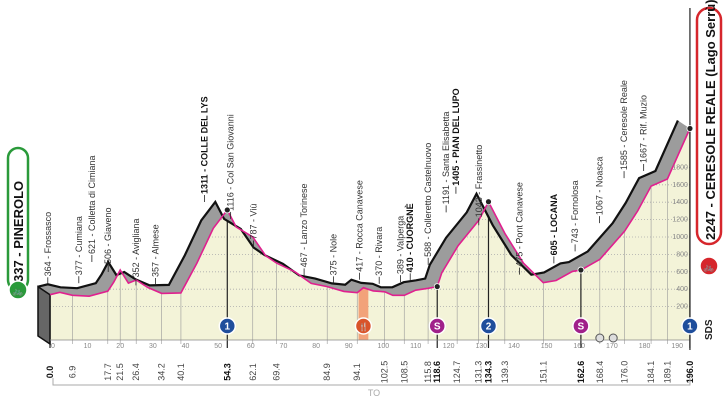 The height and width of the screenshot is (400, 728). I want to click on place-label: 1067 - Noasca, so click(600, 186).